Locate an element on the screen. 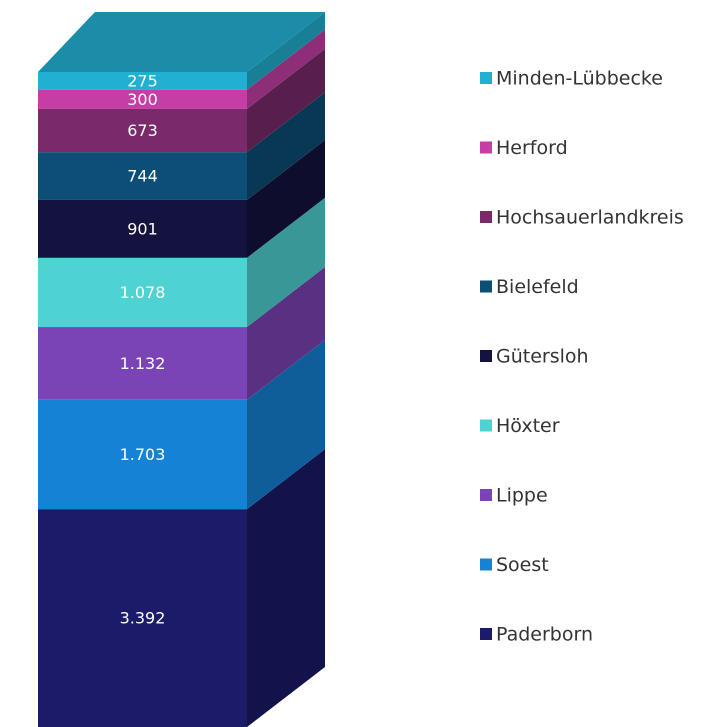 This screenshot has height=727, width=708. legend-label: Lippe is located at coordinates (522, 496).